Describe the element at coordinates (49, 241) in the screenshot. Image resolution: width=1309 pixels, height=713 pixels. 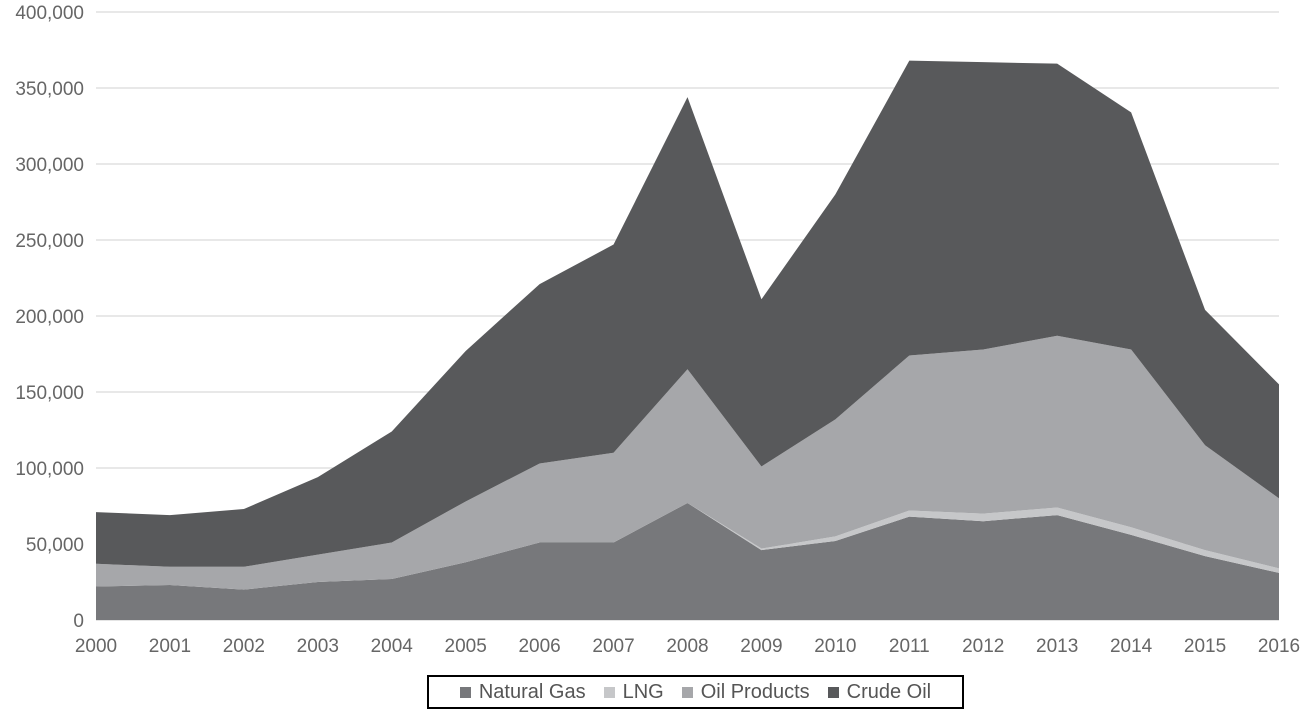
I see `y-tick-label: 250,000` at that location.